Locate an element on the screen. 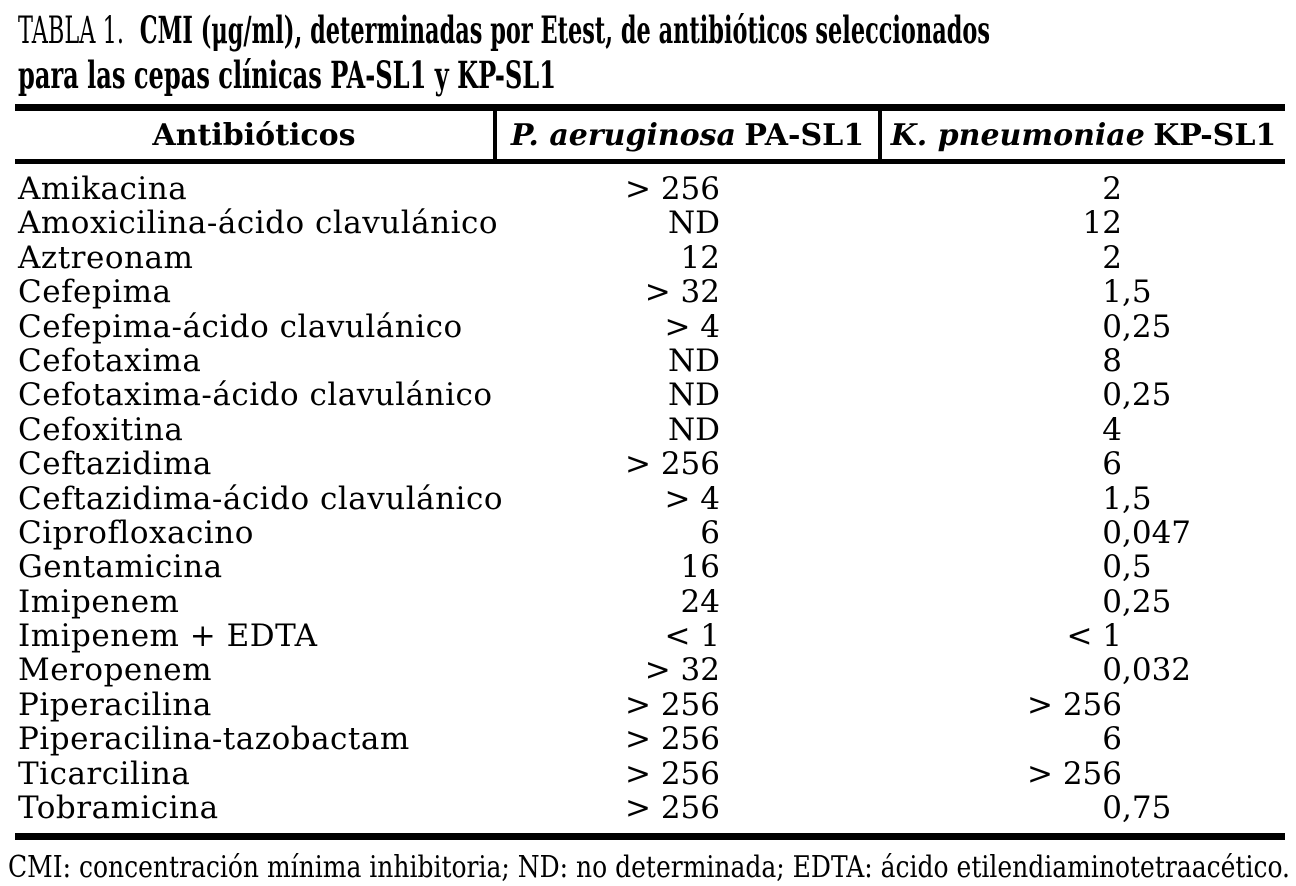  antibiotic-name: Tobramicina is located at coordinates (118, 808).